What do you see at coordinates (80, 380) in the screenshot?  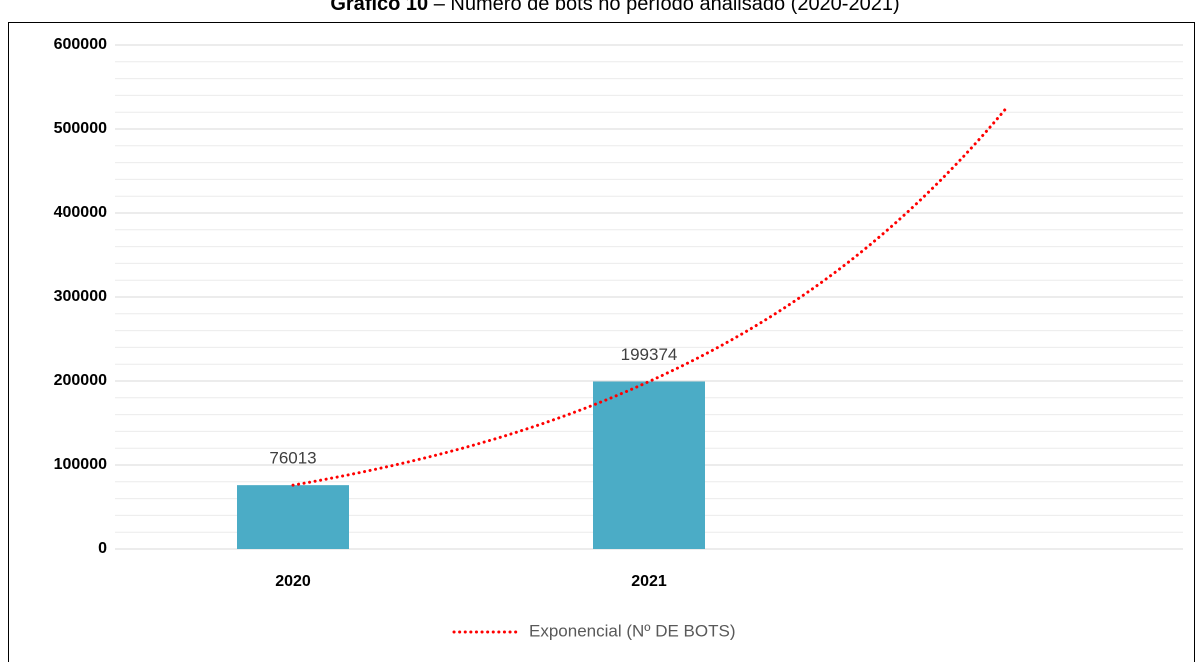 I see `y-tick-label: 200000` at bounding box center [80, 380].